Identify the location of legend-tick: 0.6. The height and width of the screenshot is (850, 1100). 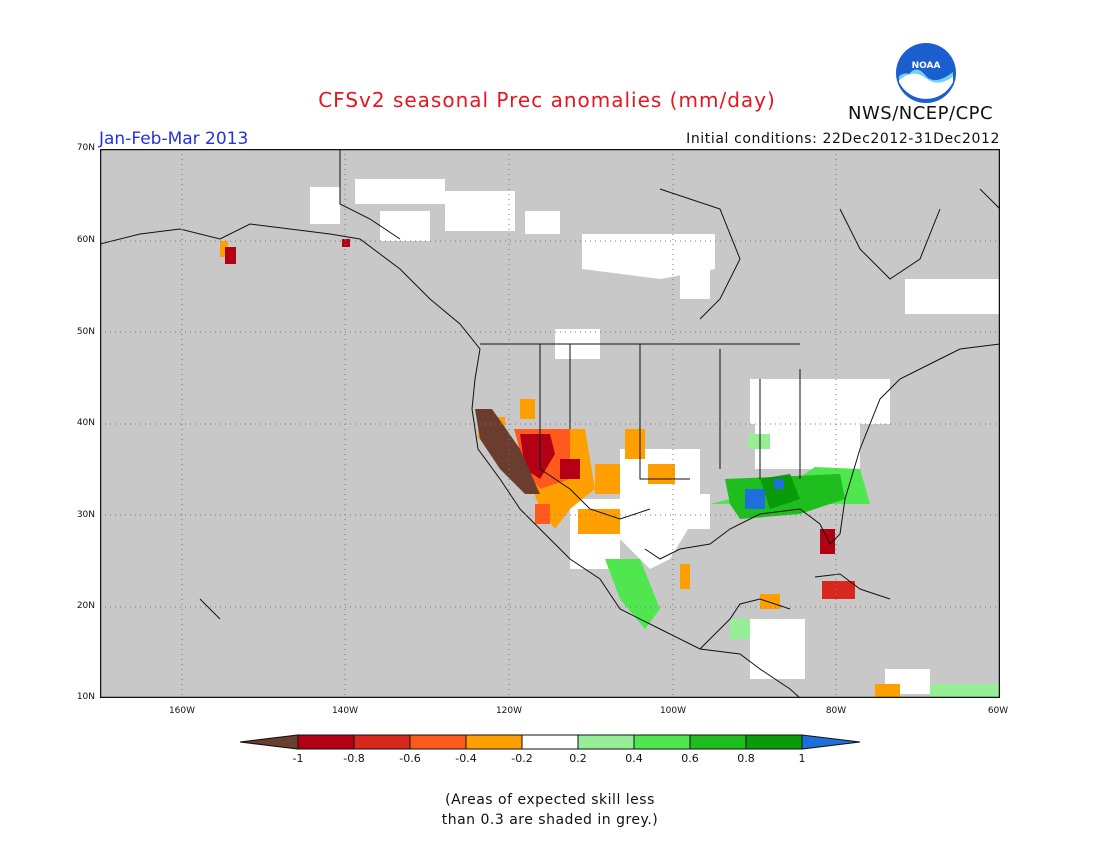
(690, 758).